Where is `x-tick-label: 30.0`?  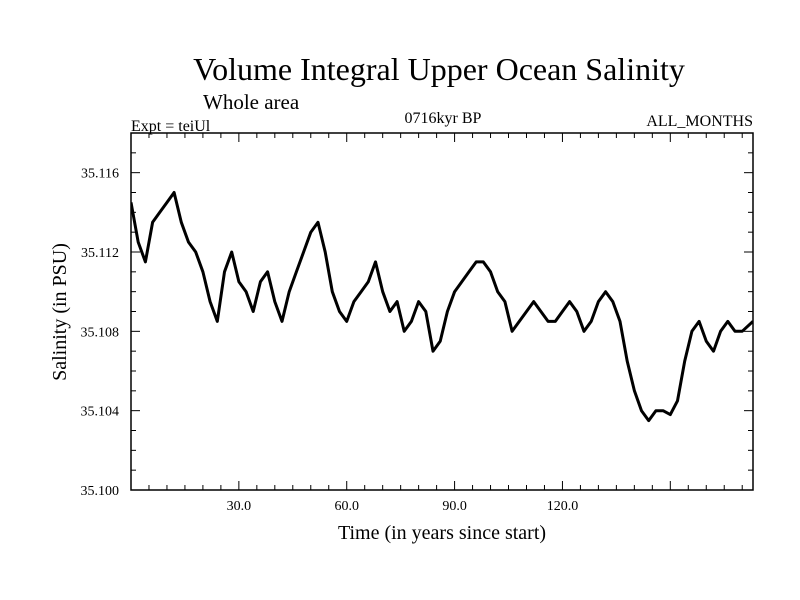 x-tick-label: 30.0 is located at coordinates (239, 506).